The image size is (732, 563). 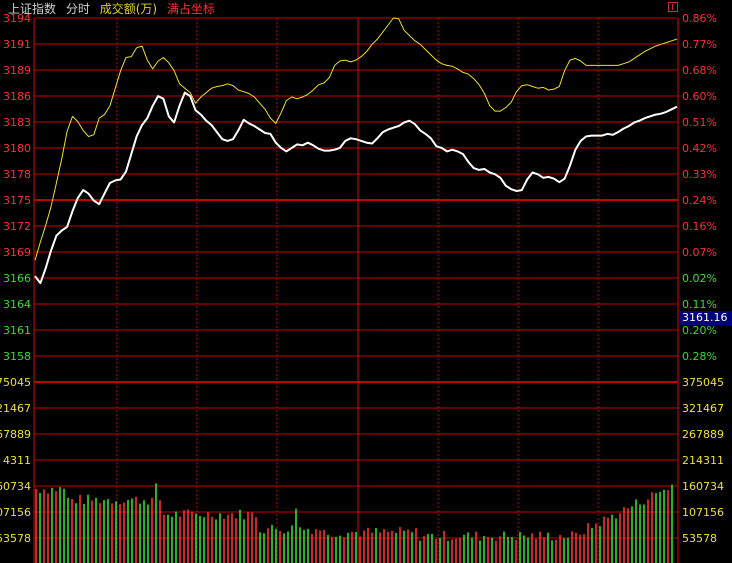 I want to click on percent-tick-label: 0.16%, so click(x=699, y=226).